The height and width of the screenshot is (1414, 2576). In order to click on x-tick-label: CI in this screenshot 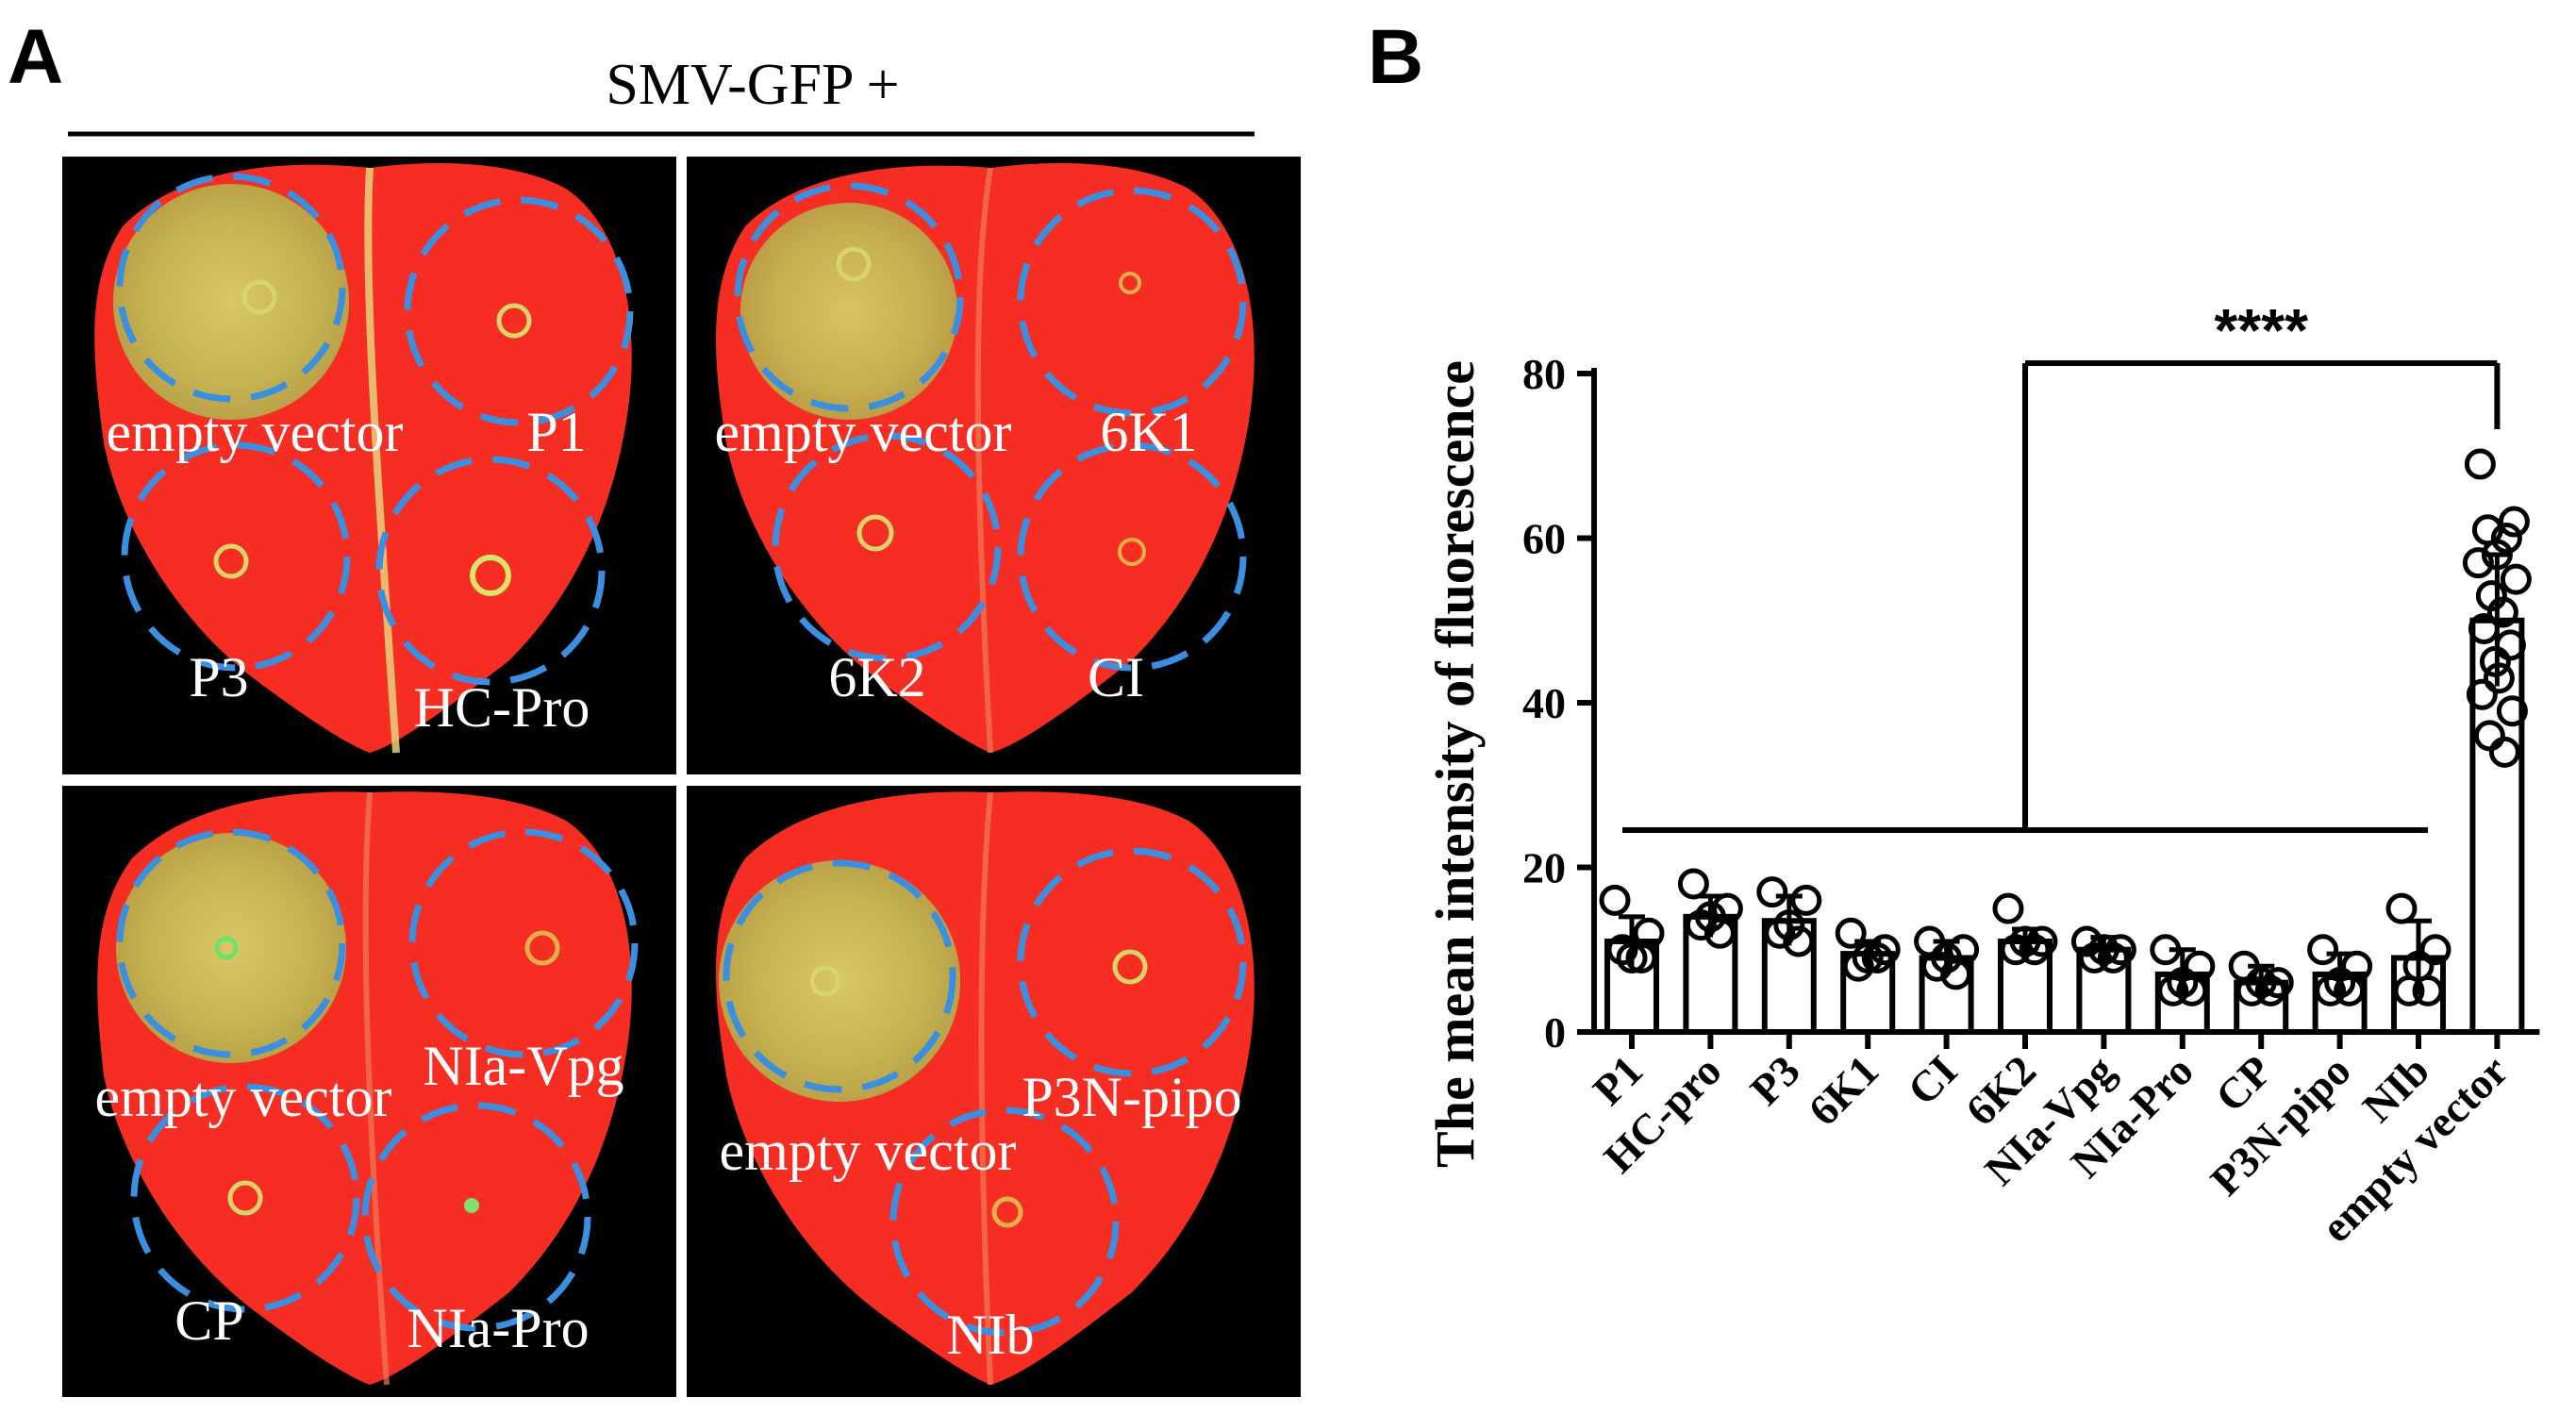, I will do `click(1932, 1080)`.